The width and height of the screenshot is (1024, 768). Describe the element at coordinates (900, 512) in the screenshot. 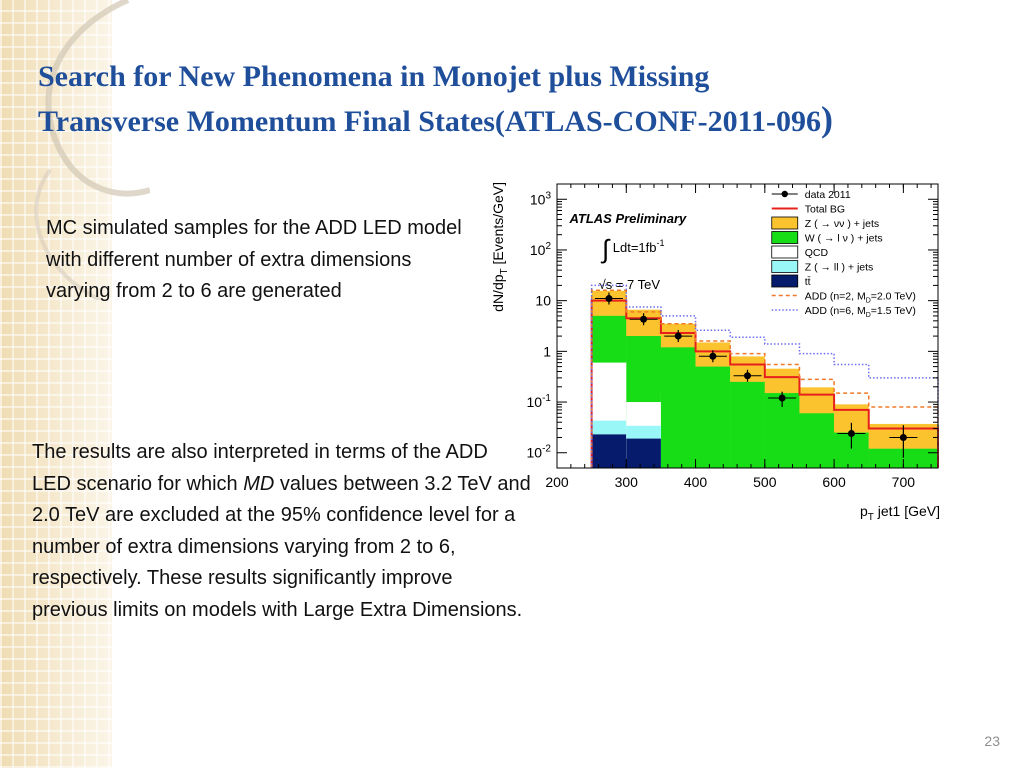

I see `x-axis-label: pT jet1 [GeV]` at that location.